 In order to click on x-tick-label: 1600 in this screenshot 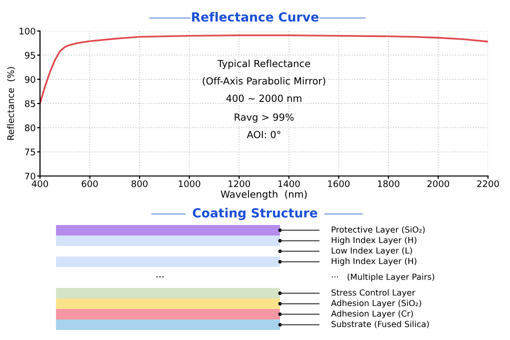, I will do `click(339, 184)`.